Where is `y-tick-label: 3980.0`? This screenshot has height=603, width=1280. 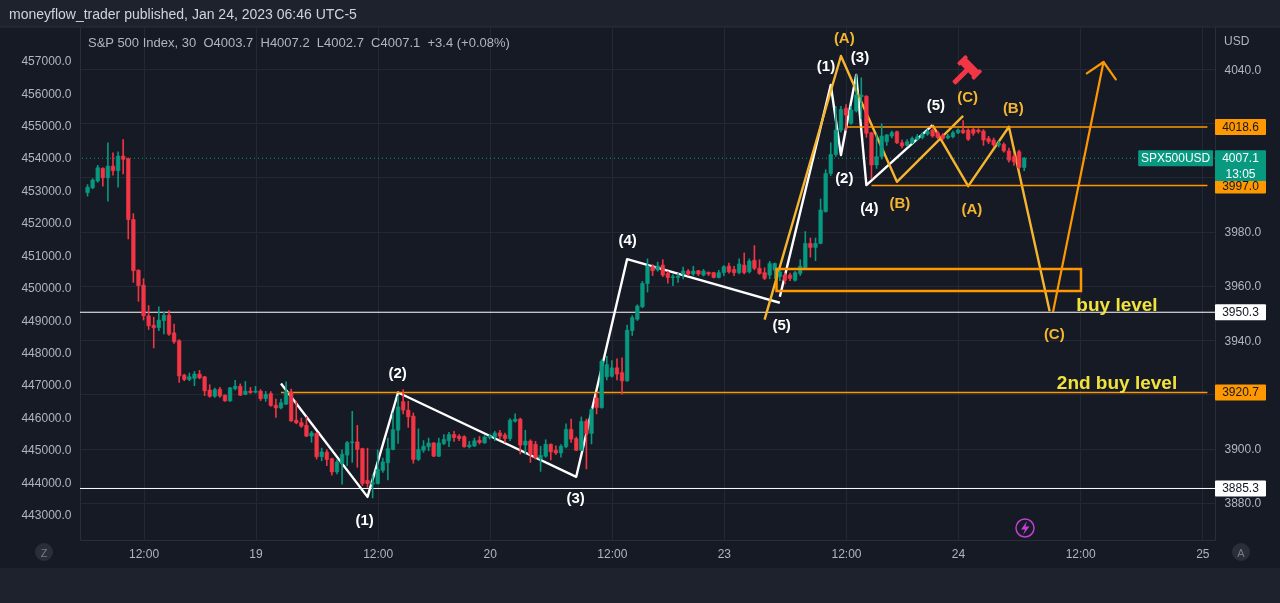
y-tick-label: 3980.0 is located at coordinates (1243, 232).